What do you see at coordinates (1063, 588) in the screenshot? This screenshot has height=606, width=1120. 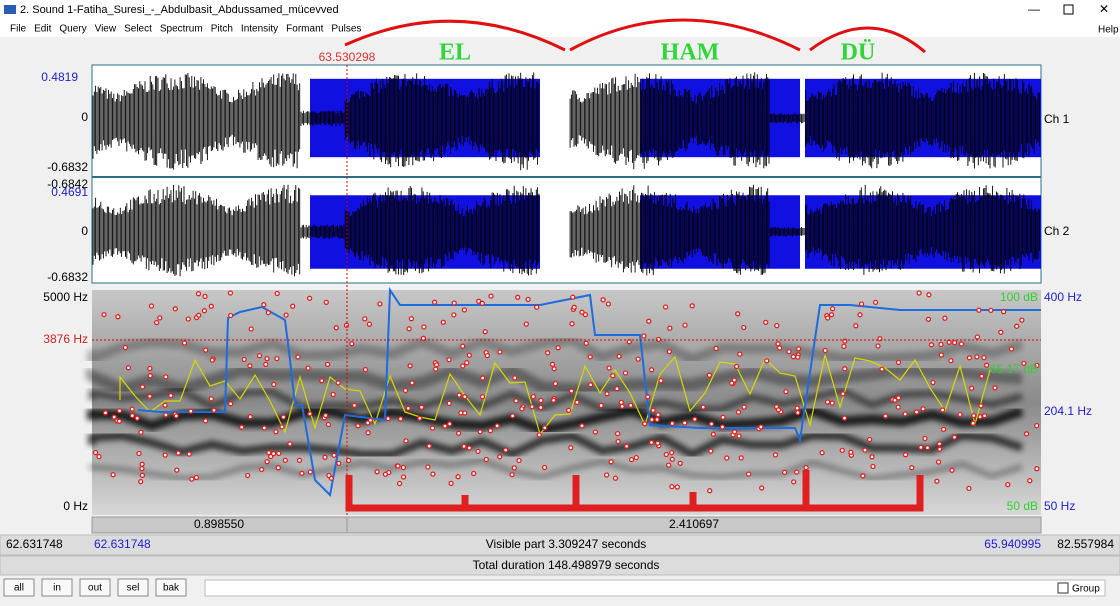 I see `group-checkbox` at bounding box center [1063, 588].